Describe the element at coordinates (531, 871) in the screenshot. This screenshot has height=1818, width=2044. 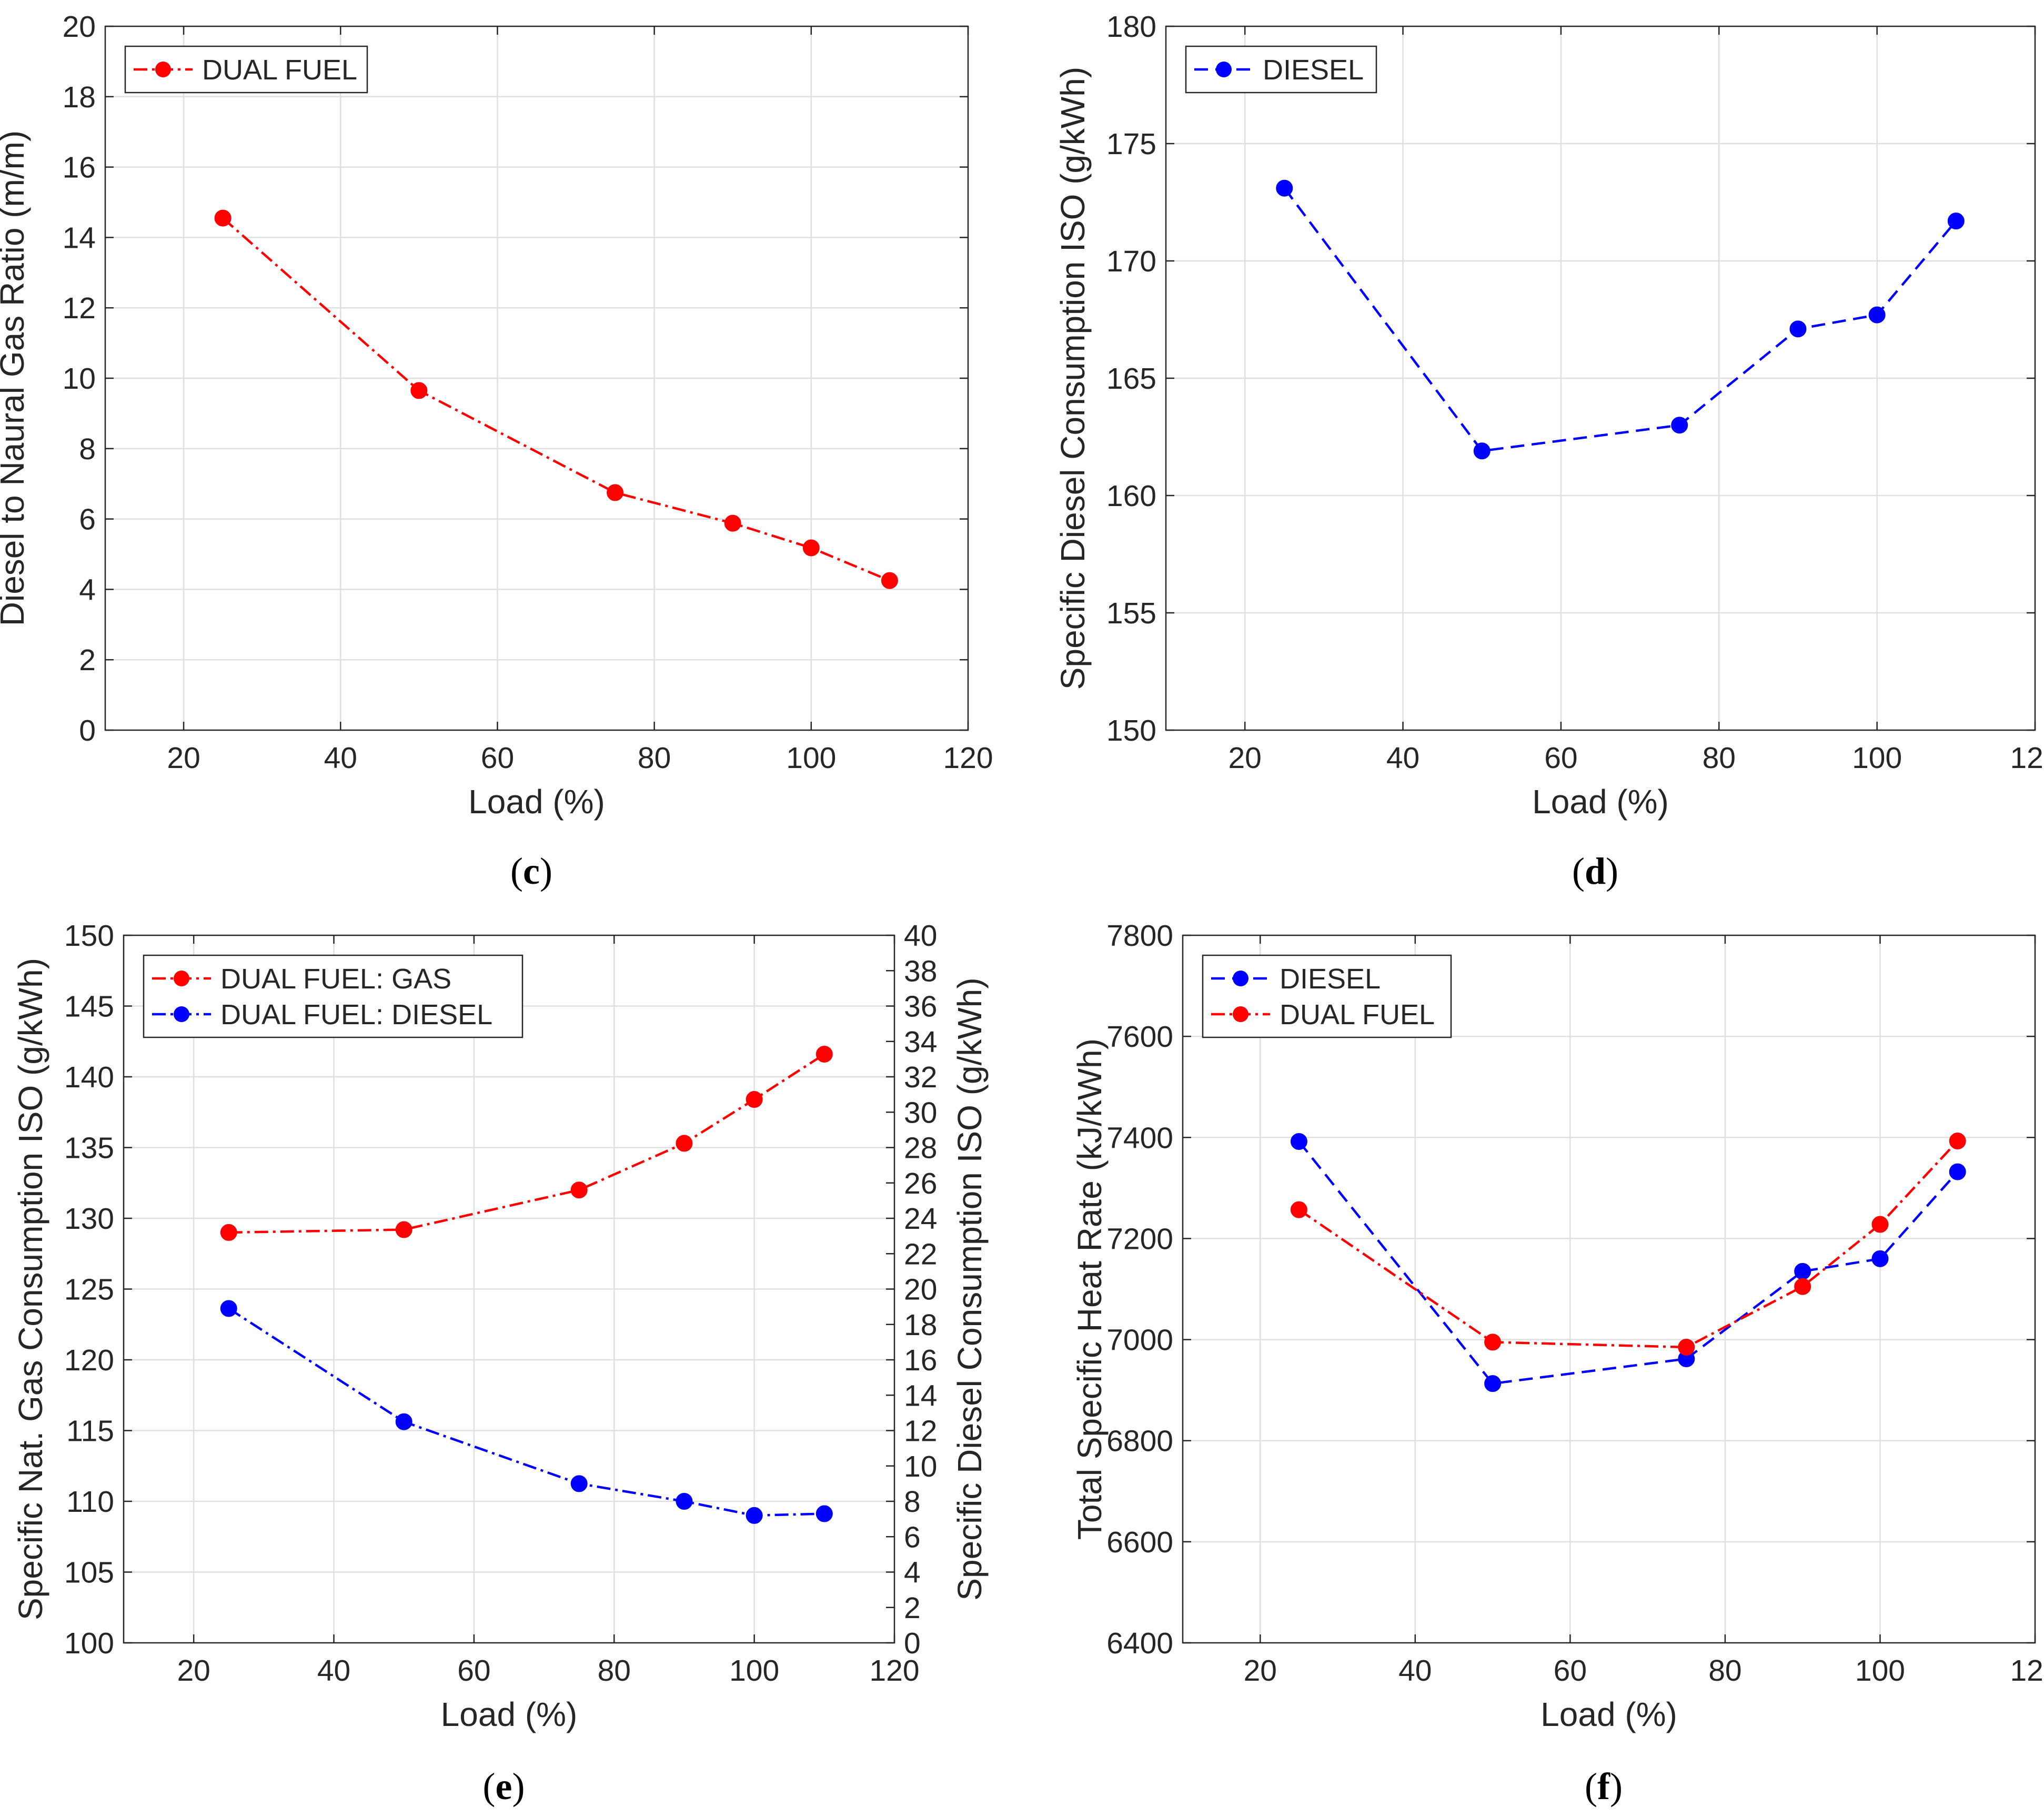
I see `caption-letter: c` at that location.